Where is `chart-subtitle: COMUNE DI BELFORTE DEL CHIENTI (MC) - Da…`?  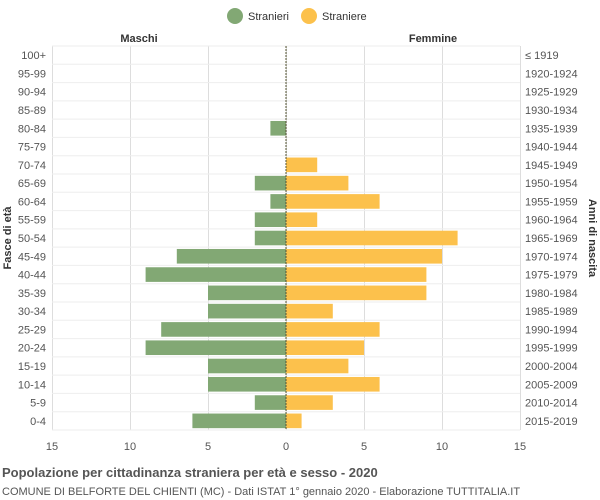 chart-subtitle: COMUNE DI BELFORTE DEL CHIENTI (MC) - Da… is located at coordinates (261, 492).